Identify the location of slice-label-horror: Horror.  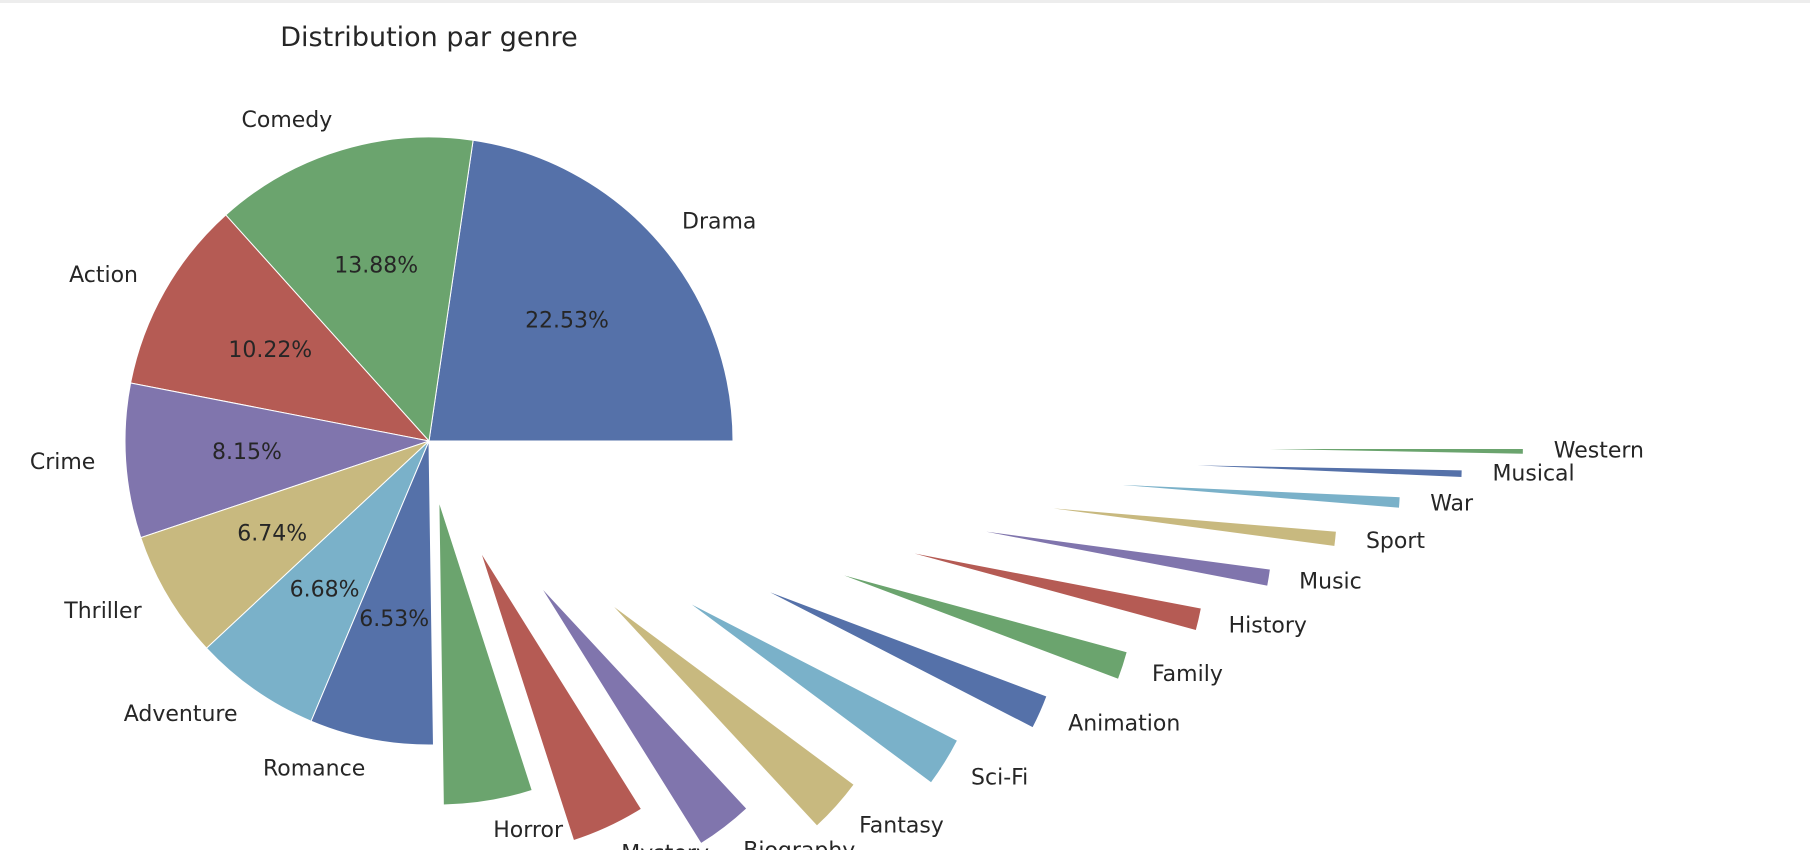
(528, 830).